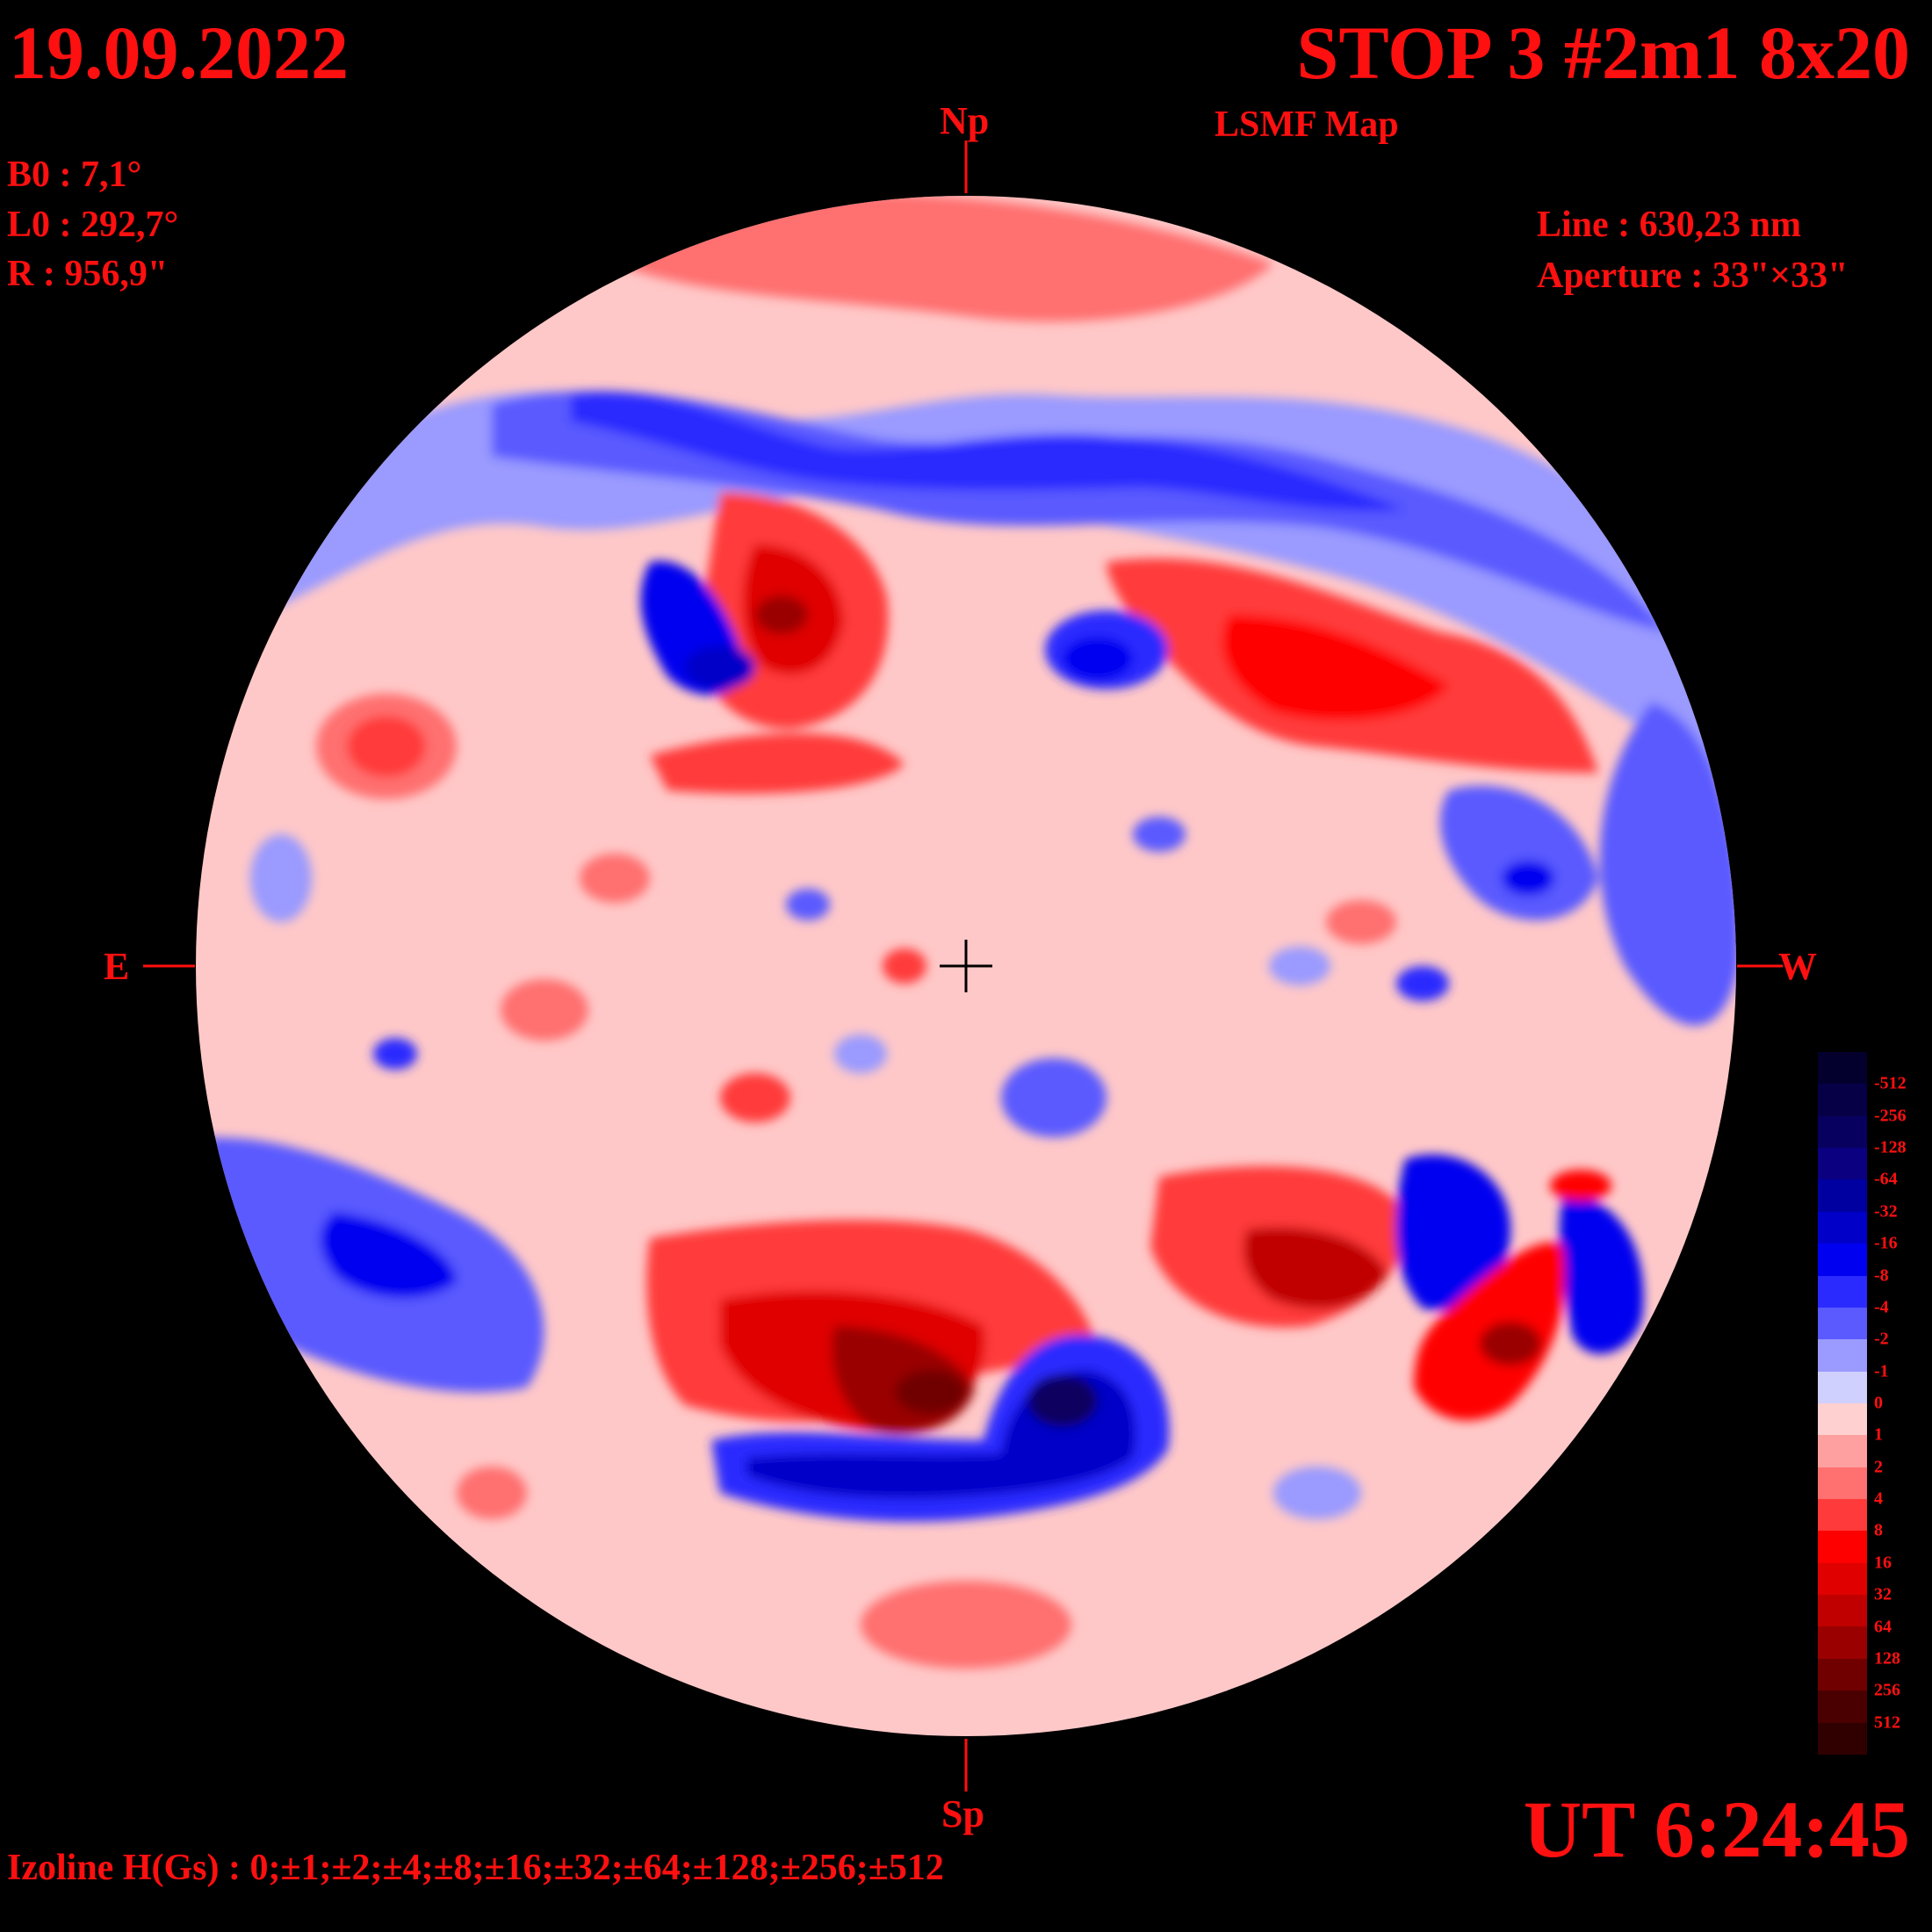 The width and height of the screenshot is (1932, 1932). What do you see at coordinates (1881, 1276) in the screenshot?
I see `color-scale-label: -8` at bounding box center [1881, 1276].